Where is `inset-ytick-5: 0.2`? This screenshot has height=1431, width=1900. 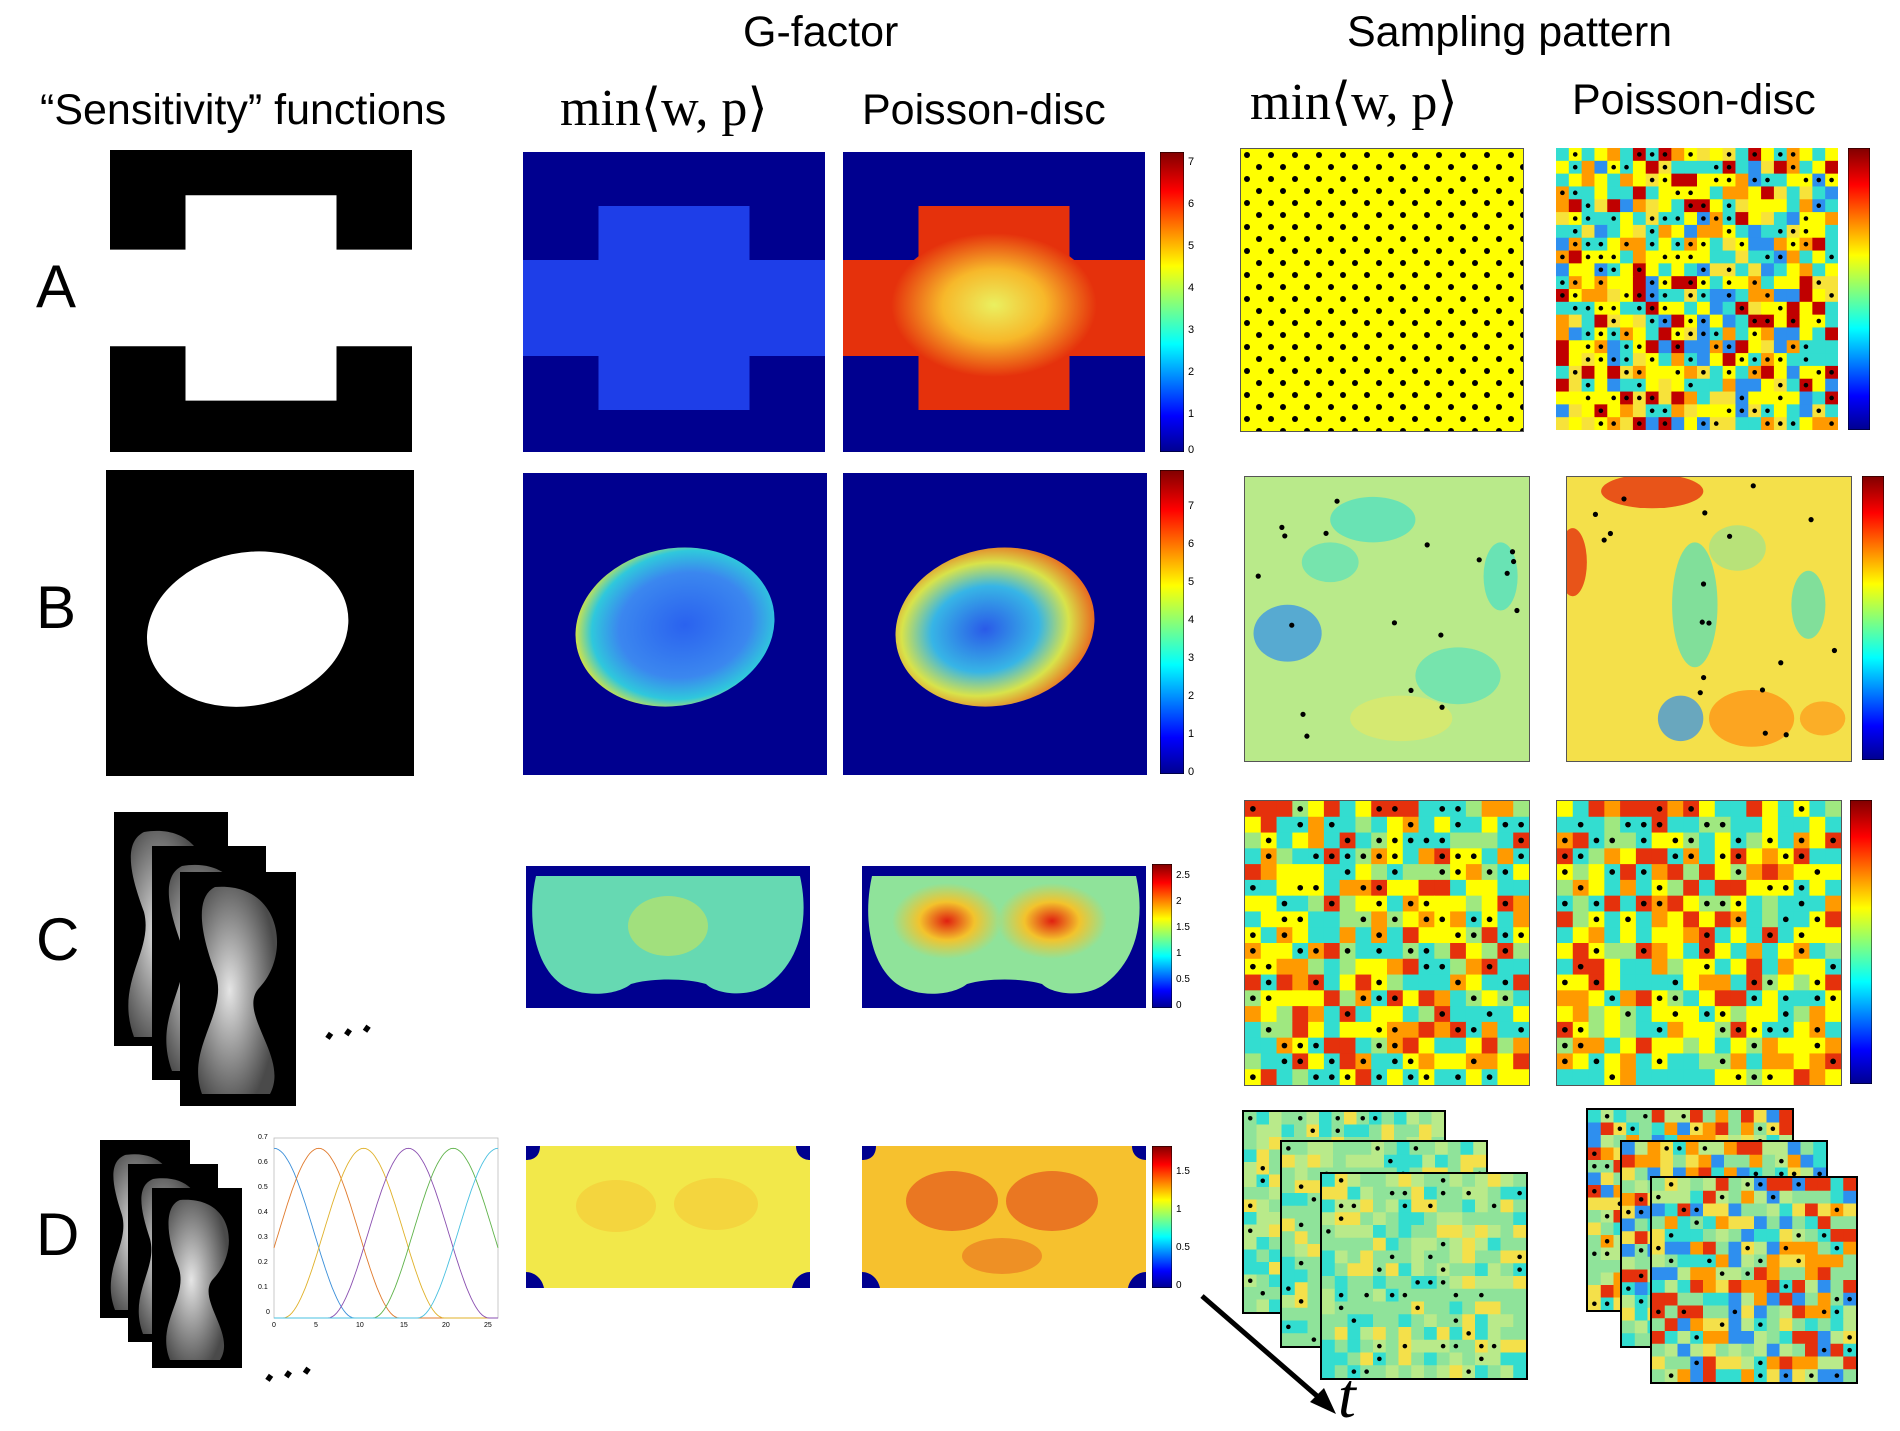
inset-ytick-5: 0.2 is located at coordinates (263, 1262).